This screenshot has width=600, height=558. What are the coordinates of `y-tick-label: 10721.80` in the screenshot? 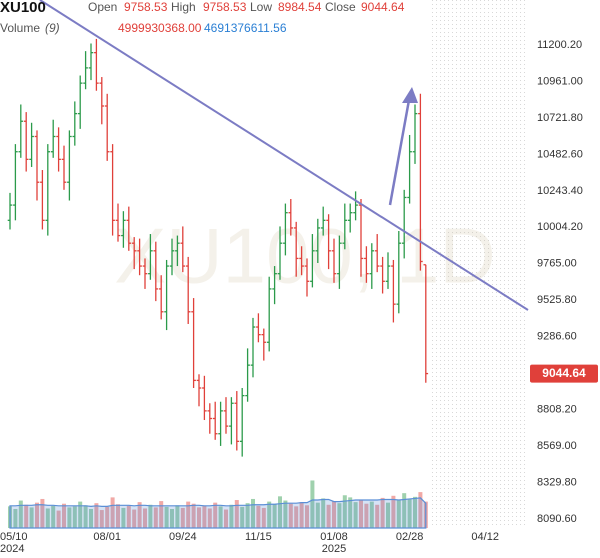 It's located at (560, 118).